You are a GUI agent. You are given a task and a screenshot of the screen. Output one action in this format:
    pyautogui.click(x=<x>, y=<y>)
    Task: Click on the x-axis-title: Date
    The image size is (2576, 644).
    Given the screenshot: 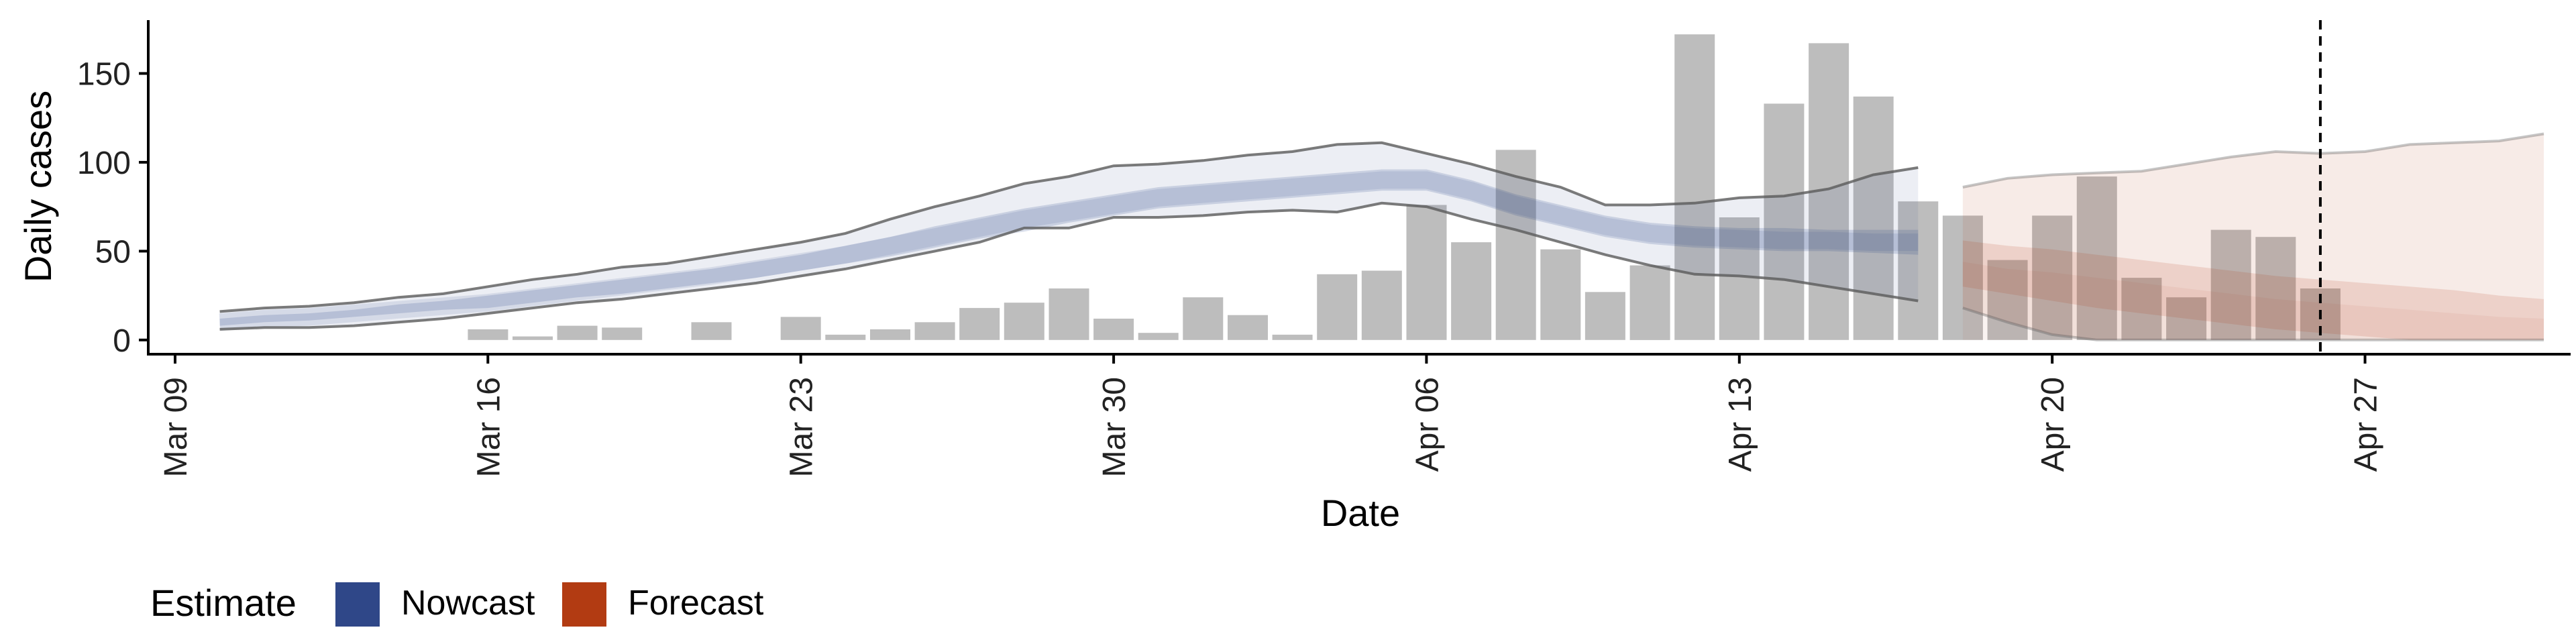 What is the action you would take?
    pyautogui.click(x=1360, y=513)
    